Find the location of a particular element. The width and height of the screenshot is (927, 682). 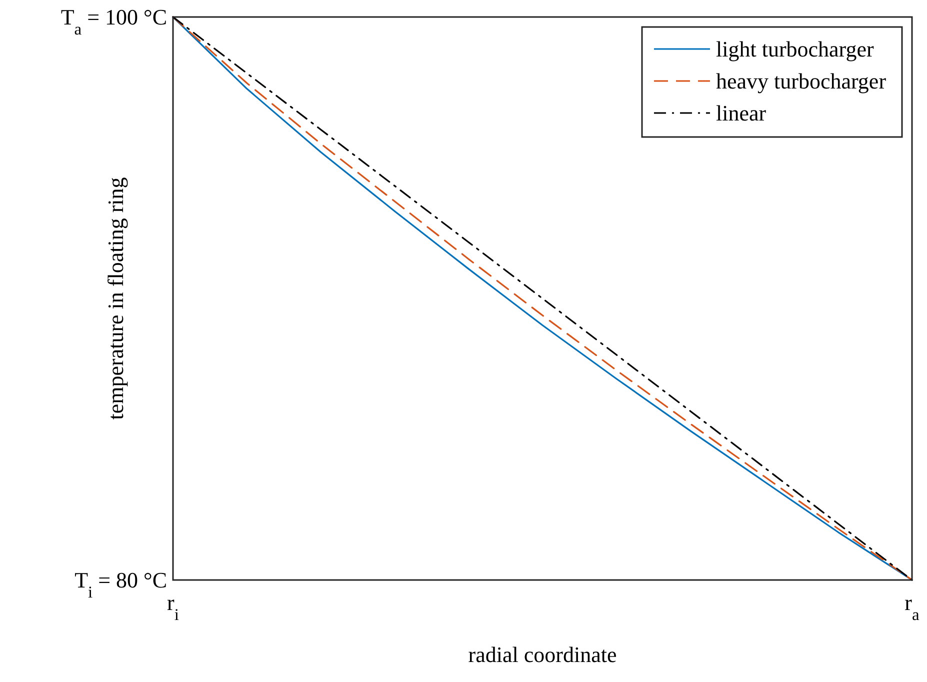

x-tick-label: r$_{a}$ is located at coordinates (912, 607).